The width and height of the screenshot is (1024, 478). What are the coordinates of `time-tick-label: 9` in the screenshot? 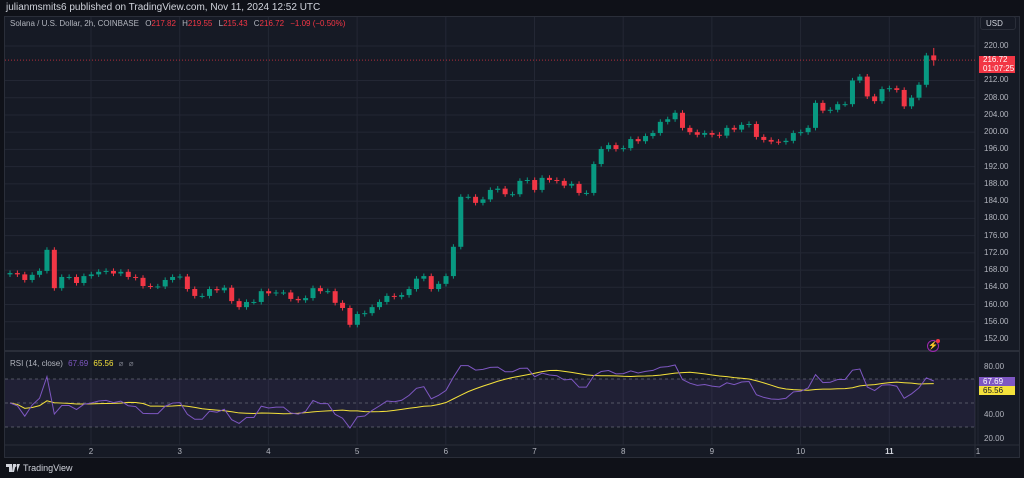 It's located at (712, 451).